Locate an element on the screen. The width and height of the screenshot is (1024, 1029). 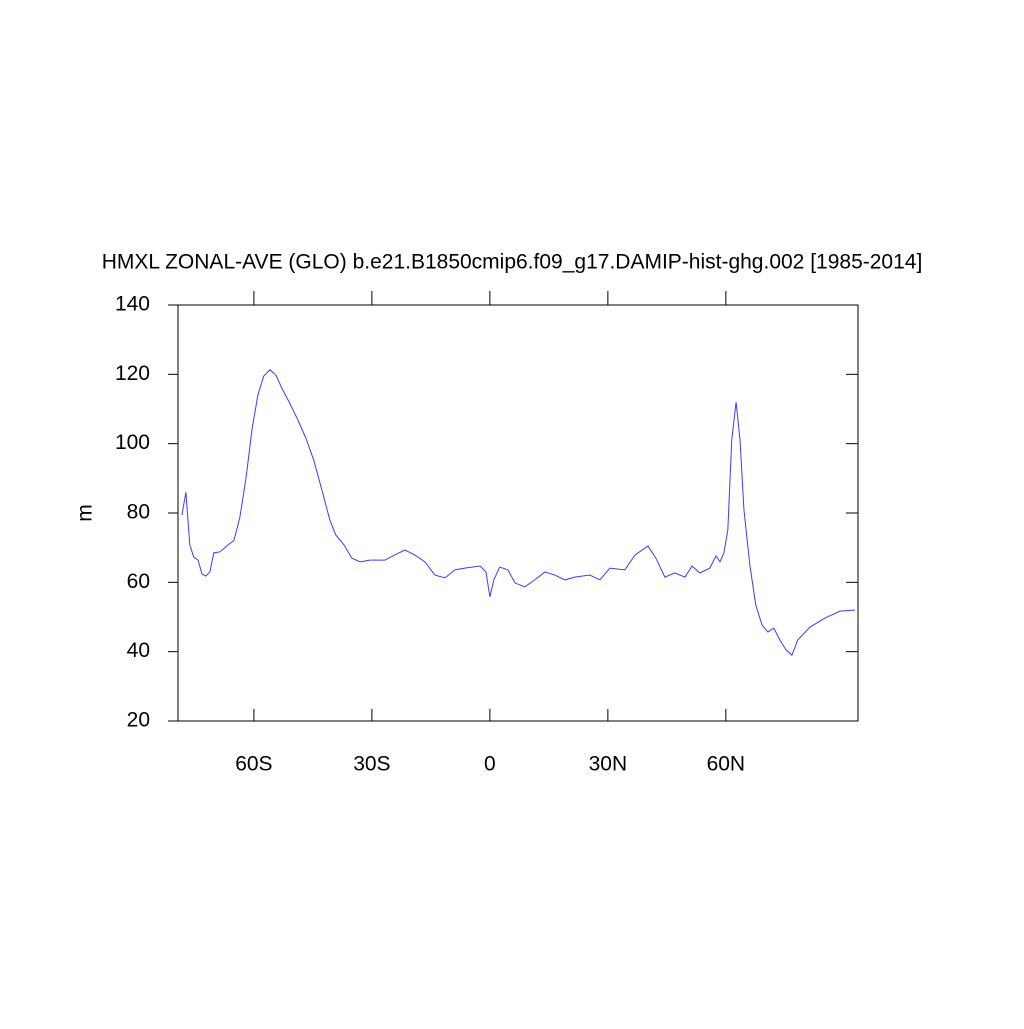
y-tick-label: 120 is located at coordinates (132, 373).